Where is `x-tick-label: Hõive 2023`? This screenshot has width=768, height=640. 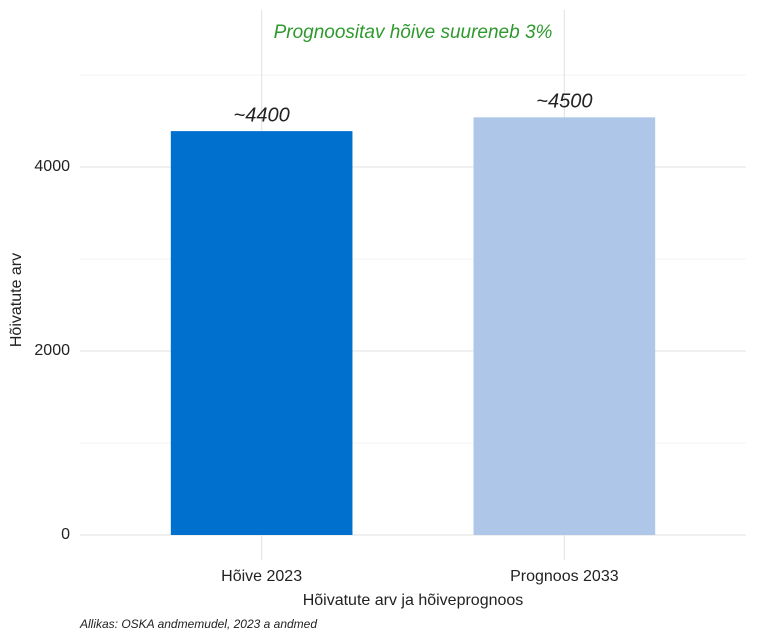 x-tick-label: Hõive 2023 is located at coordinates (261, 576).